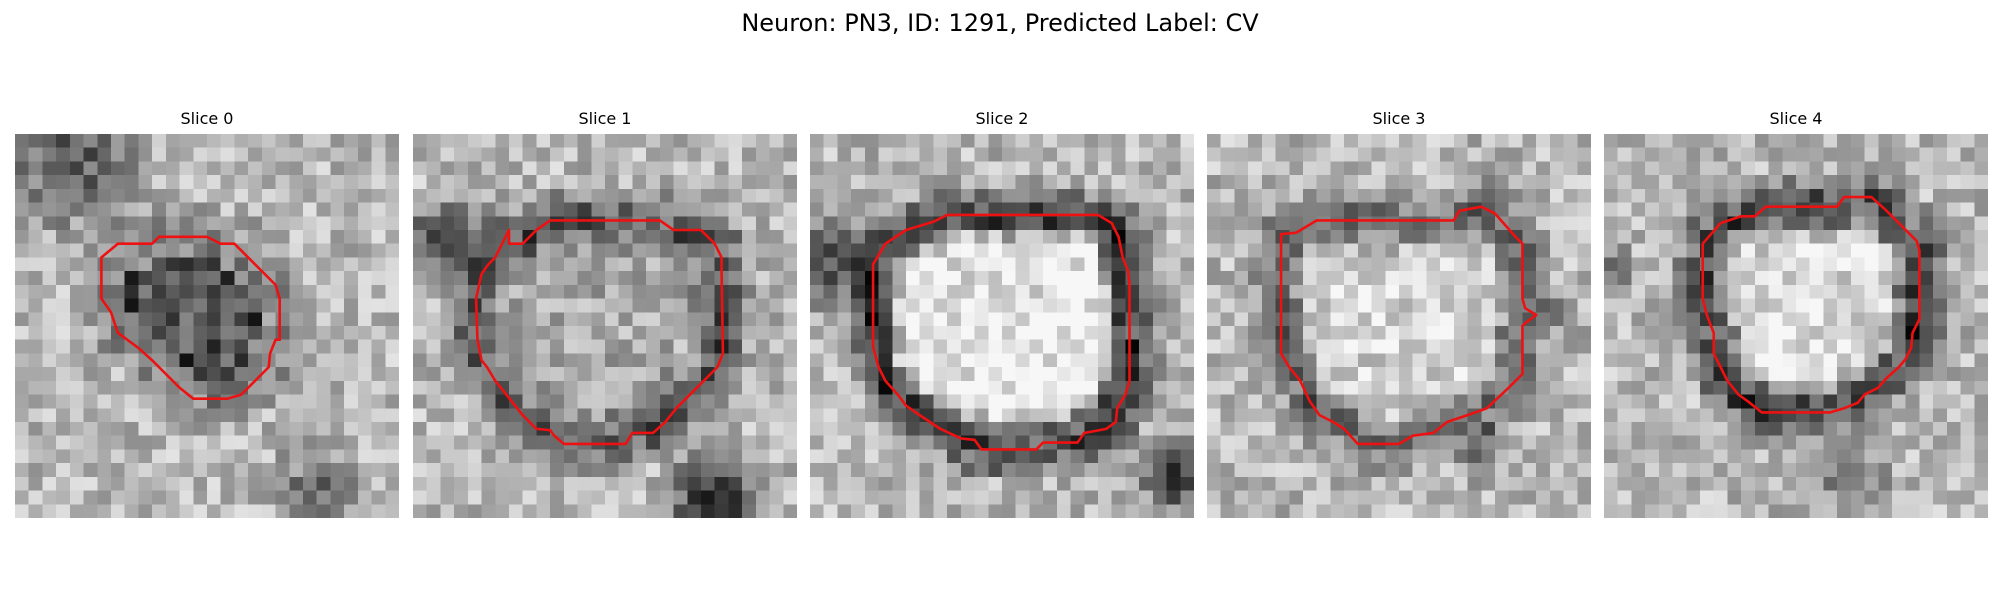  What do you see at coordinates (1002, 118) in the screenshot?
I see `slice-title-2: Slice 2` at bounding box center [1002, 118].